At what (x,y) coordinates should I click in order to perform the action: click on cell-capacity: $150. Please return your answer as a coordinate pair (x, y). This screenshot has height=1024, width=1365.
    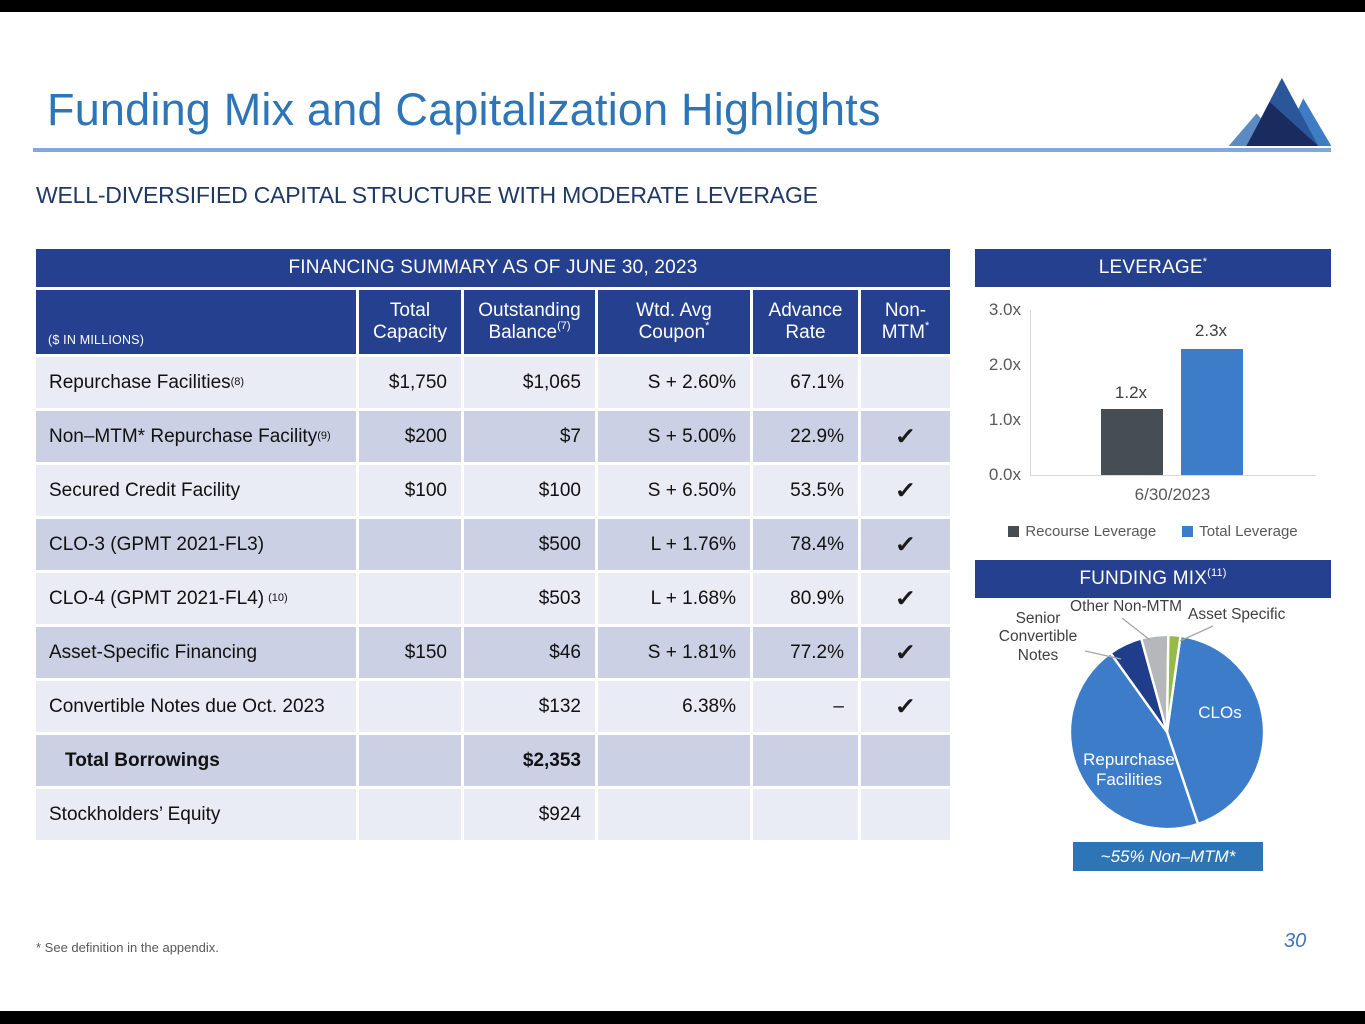
    Looking at the image, I should click on (410, 652).